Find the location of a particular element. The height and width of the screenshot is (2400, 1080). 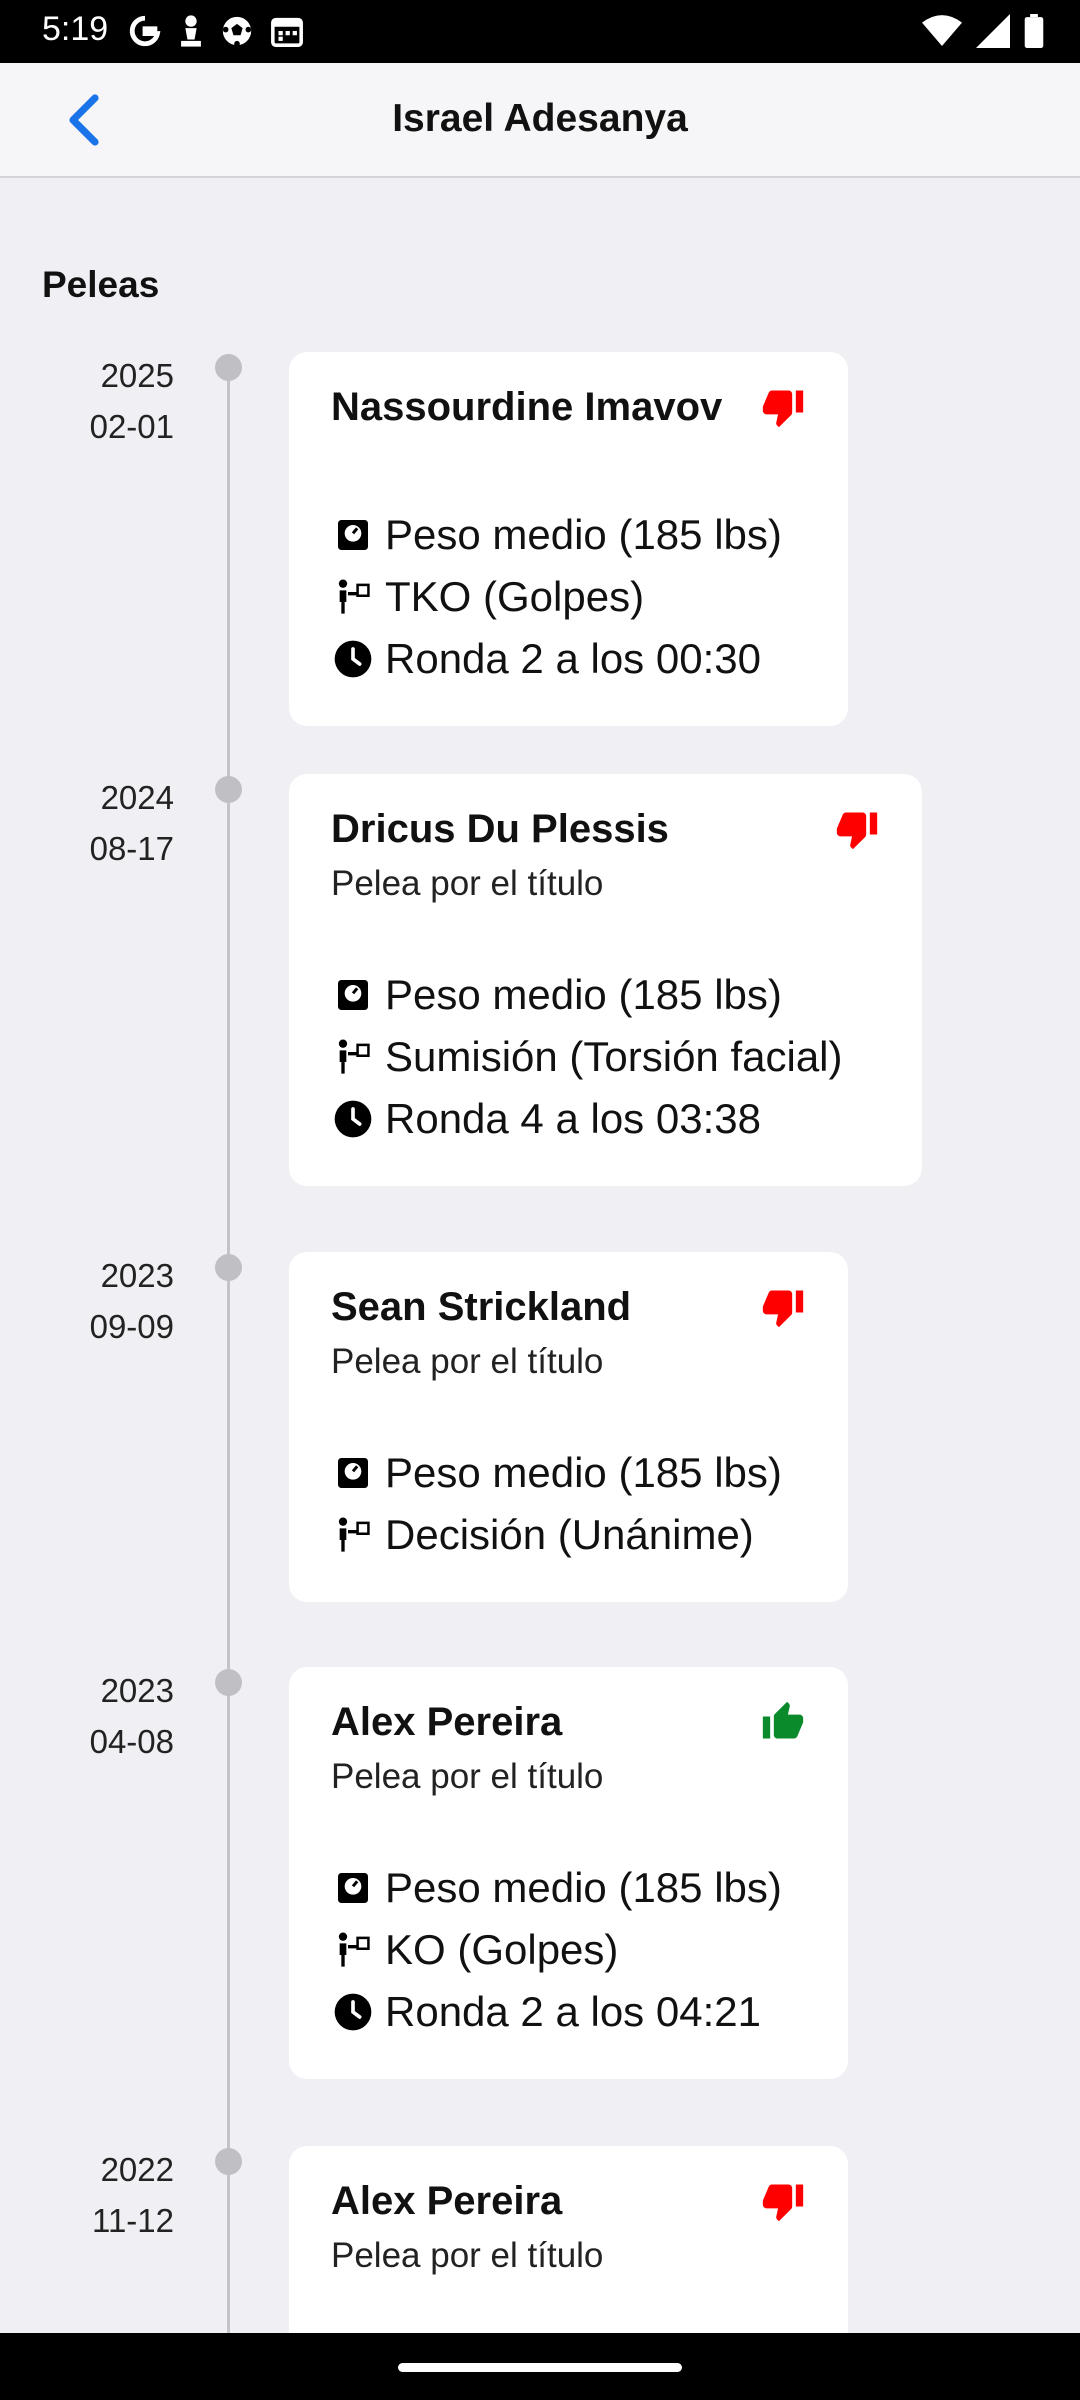

fight-year: 2025 is located at coordinates (137, 375).